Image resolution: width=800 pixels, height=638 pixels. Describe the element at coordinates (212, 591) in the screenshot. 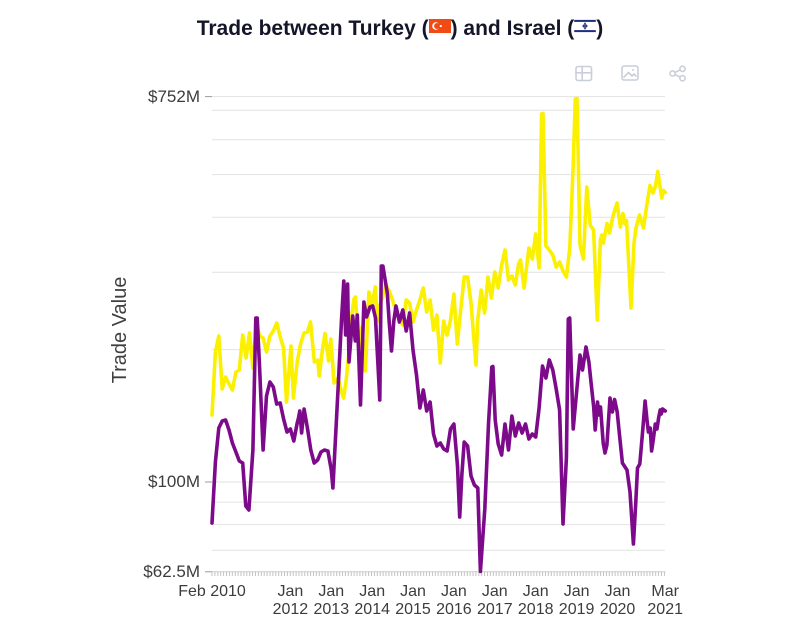

I see `svg-text: Feb 2010` at that location.